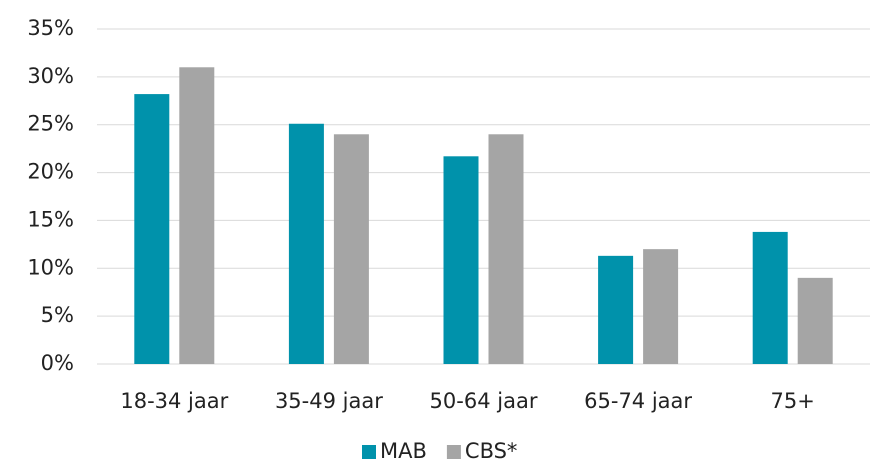  What do you see at coordinates (50, 76) in the screenshot?
I see `y-tick-label: 30%` at bounding box center [50, 76].